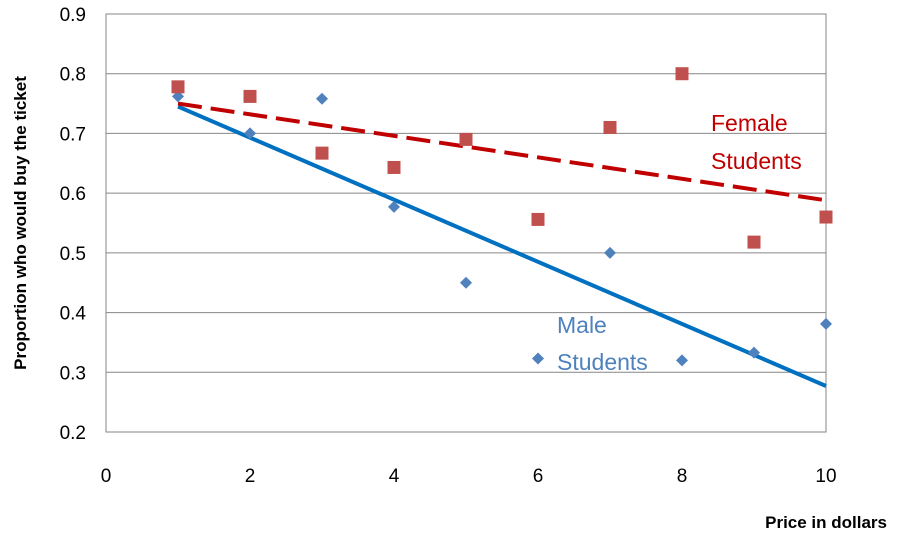 The width and height of the screenshot is (904, 535). I want to click on female-series-label-line1: Female, so click(749, 123).